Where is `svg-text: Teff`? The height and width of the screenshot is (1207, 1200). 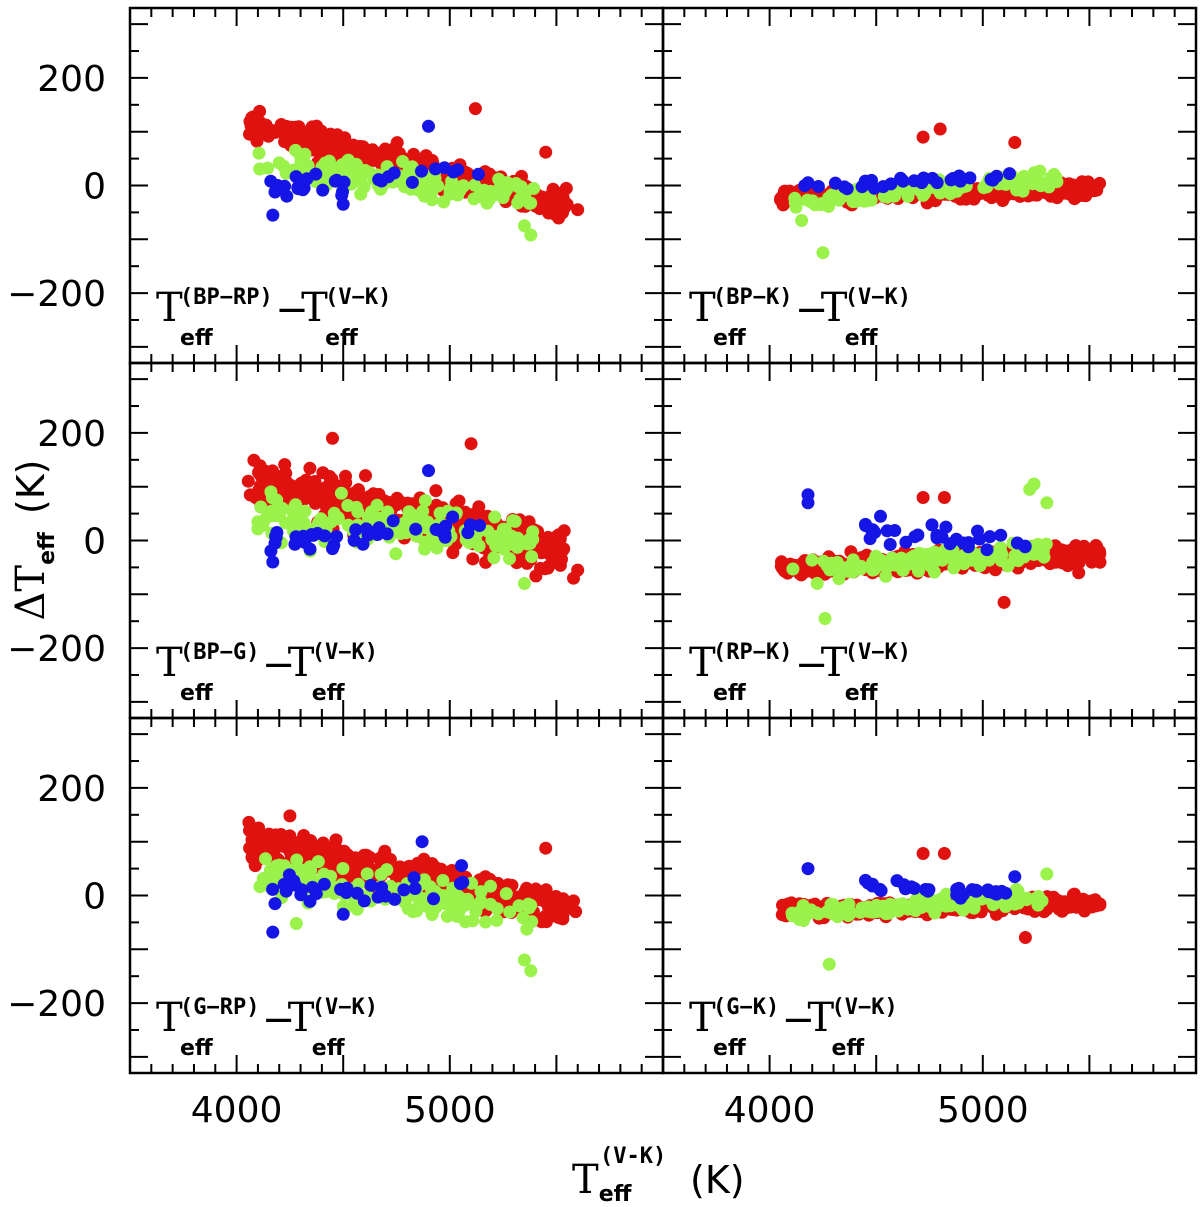
svg-text: Teff is located at coordinates (602, 1182).